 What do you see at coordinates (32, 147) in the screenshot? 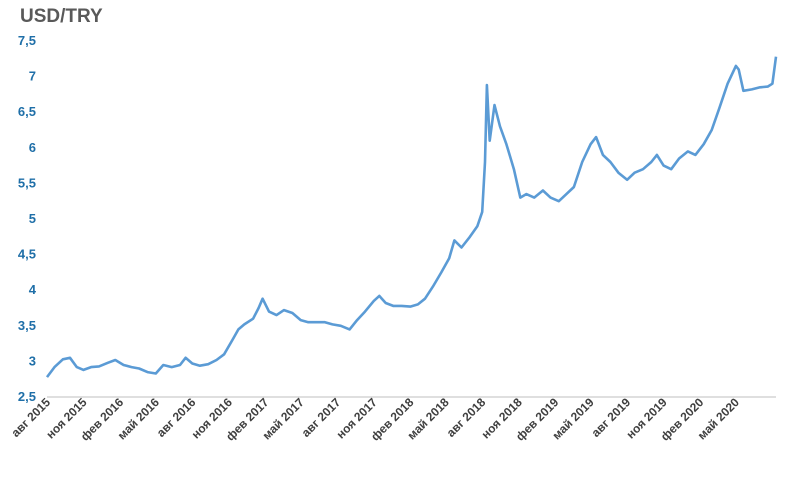
I see `y-tick-label: 6` at bounding box center [32, 147].